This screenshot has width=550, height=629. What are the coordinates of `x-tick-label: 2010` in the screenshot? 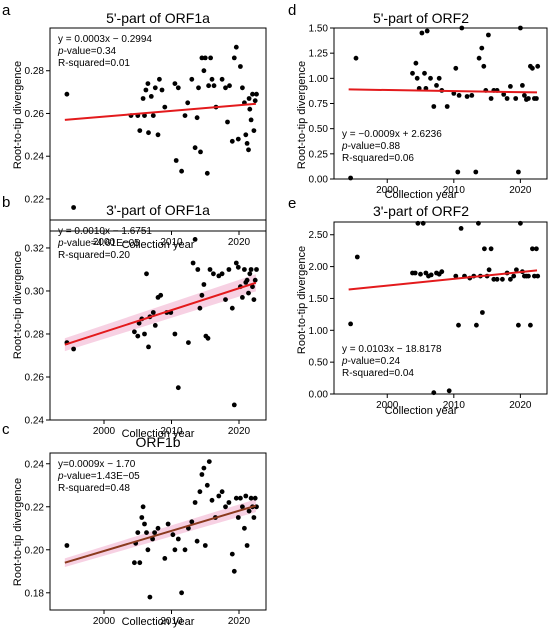 It's located at (171, 621).